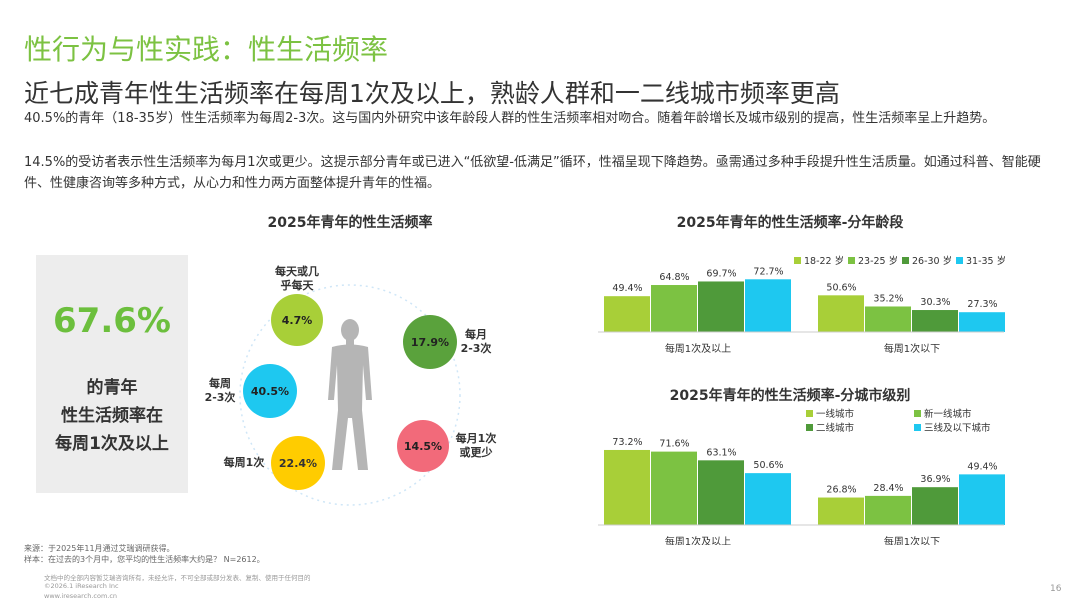  I want to click on legend-label-0: 一线城市, so click(835, 414).